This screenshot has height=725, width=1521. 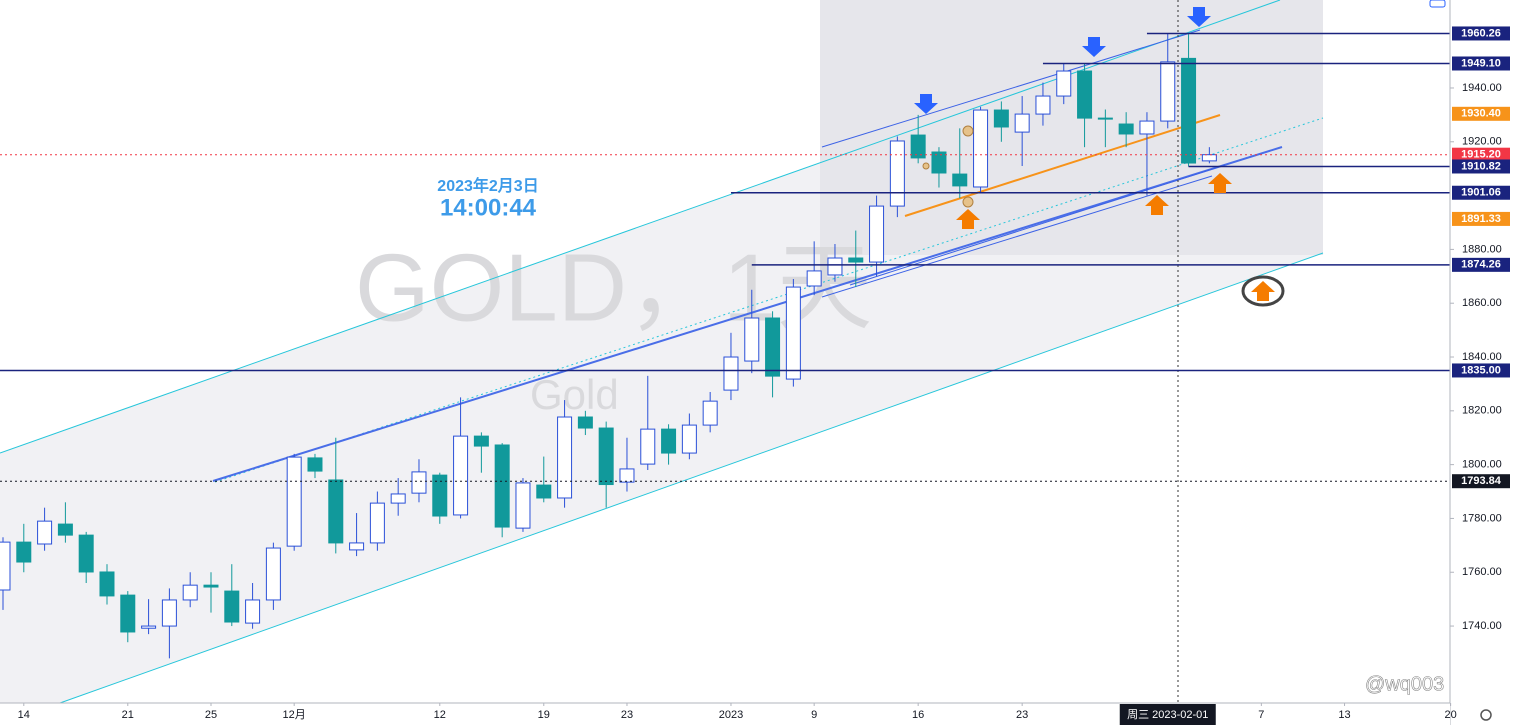 What do you see at coordinates (918, 715) in the screenshot?
I see `x-tick-label: 16` at bounding box center [918, 715].